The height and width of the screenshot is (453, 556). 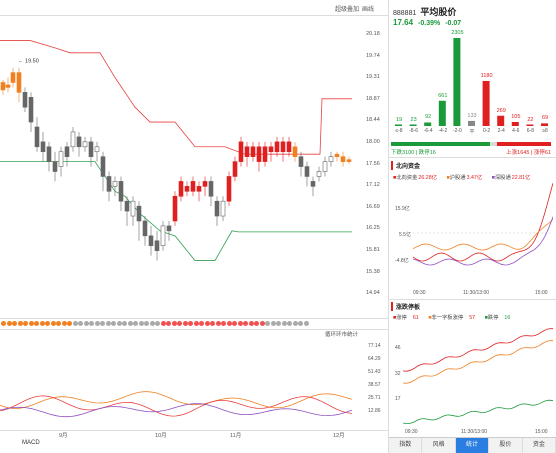 I want to click on signal-dot-row, so click(x=178, y=323).